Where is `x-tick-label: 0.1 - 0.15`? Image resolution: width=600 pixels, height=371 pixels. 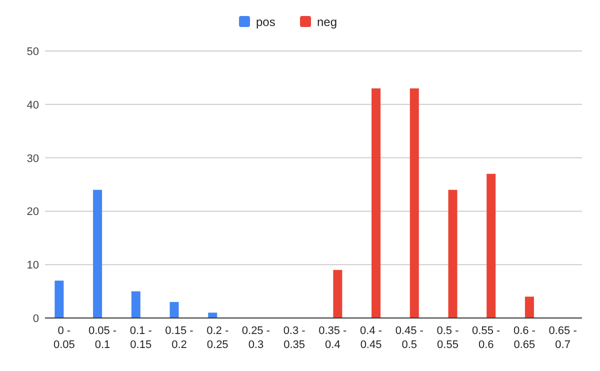 x-tick-label: 0.1 - 0.15 is located at coordinates (141, 338).